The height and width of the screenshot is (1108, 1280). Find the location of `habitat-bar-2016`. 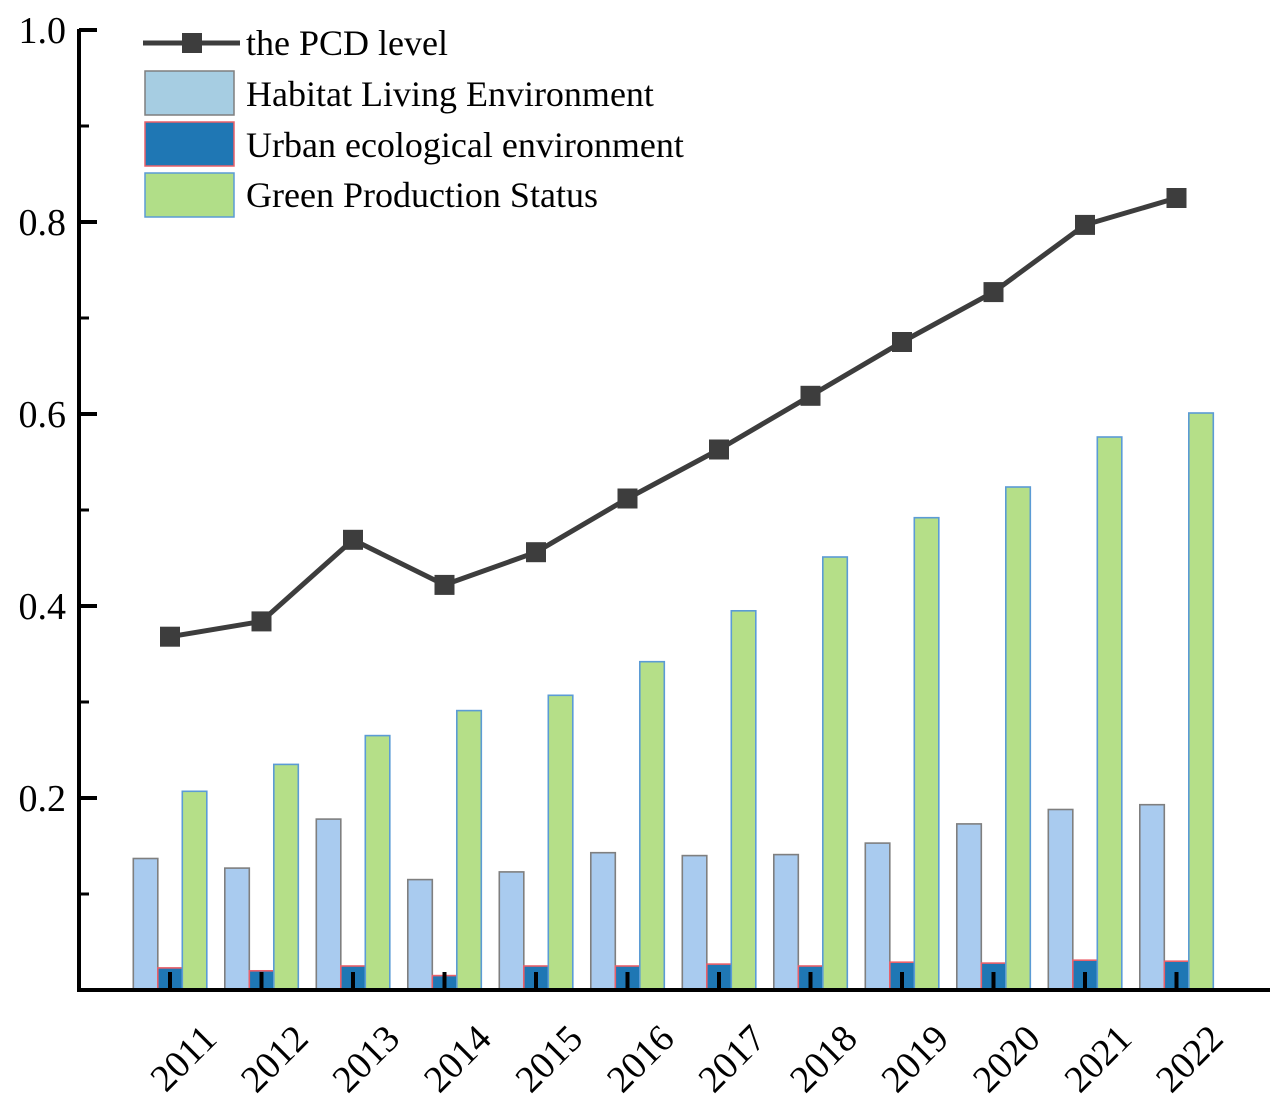

habitat-bar-2016 is located at coordinates (603, 921).